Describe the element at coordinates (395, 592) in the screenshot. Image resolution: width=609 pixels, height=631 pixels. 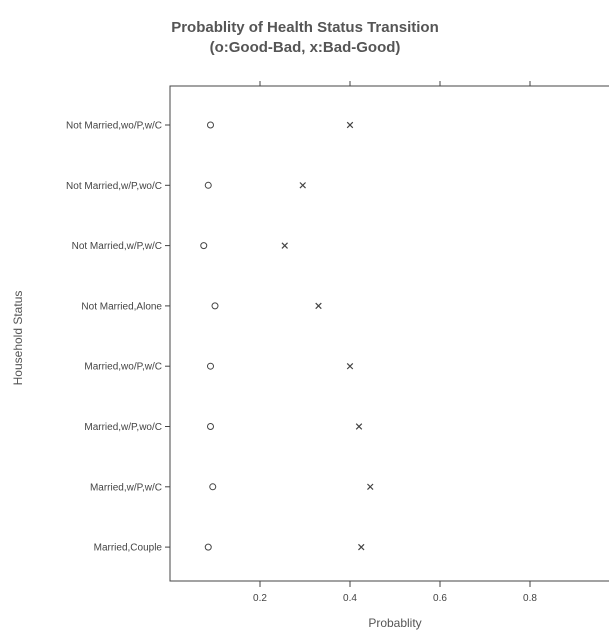
I see `x-axis: 0.2 0.4 0.6 0.8` at that location.